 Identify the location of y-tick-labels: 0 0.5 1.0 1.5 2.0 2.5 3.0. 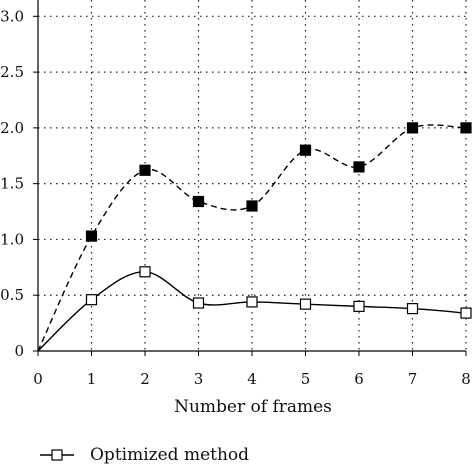
(12, 183).